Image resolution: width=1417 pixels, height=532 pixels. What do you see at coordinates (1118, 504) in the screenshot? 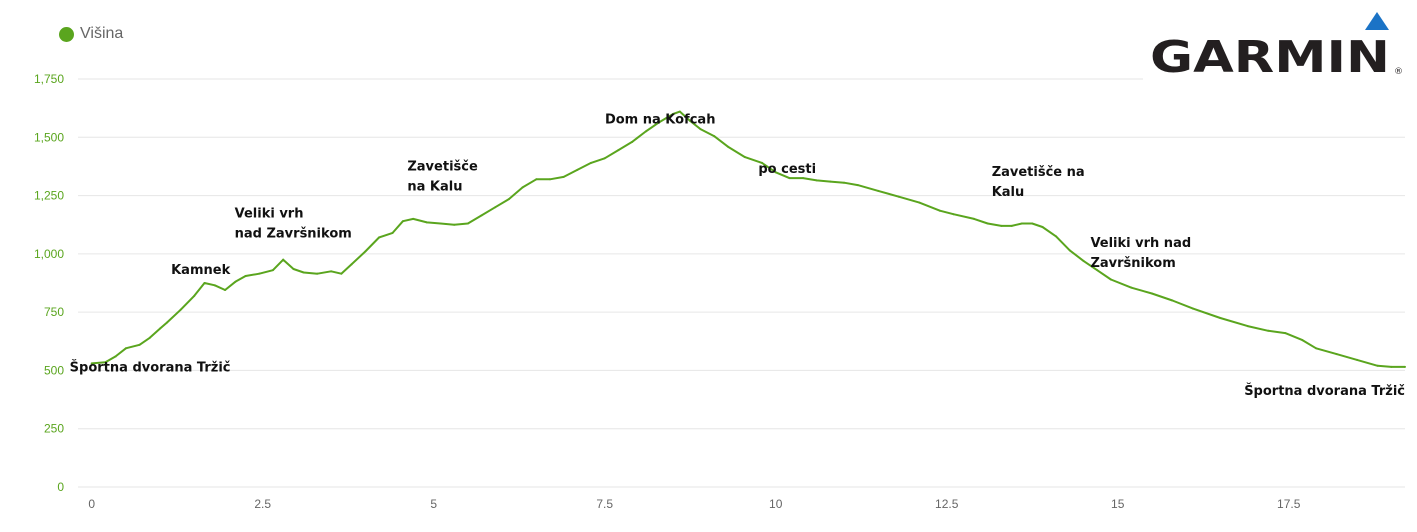
I see `x-tick-label: 15` at bounding box center [1118, 504].